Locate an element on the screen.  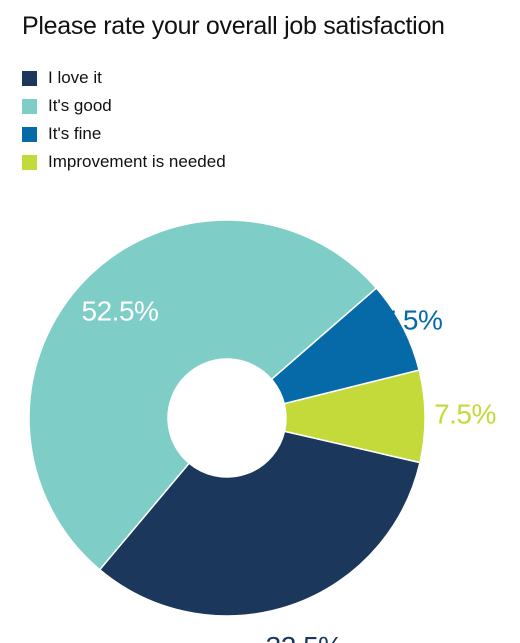
legend-swatch-its-good is located at coordinates (29, 106).